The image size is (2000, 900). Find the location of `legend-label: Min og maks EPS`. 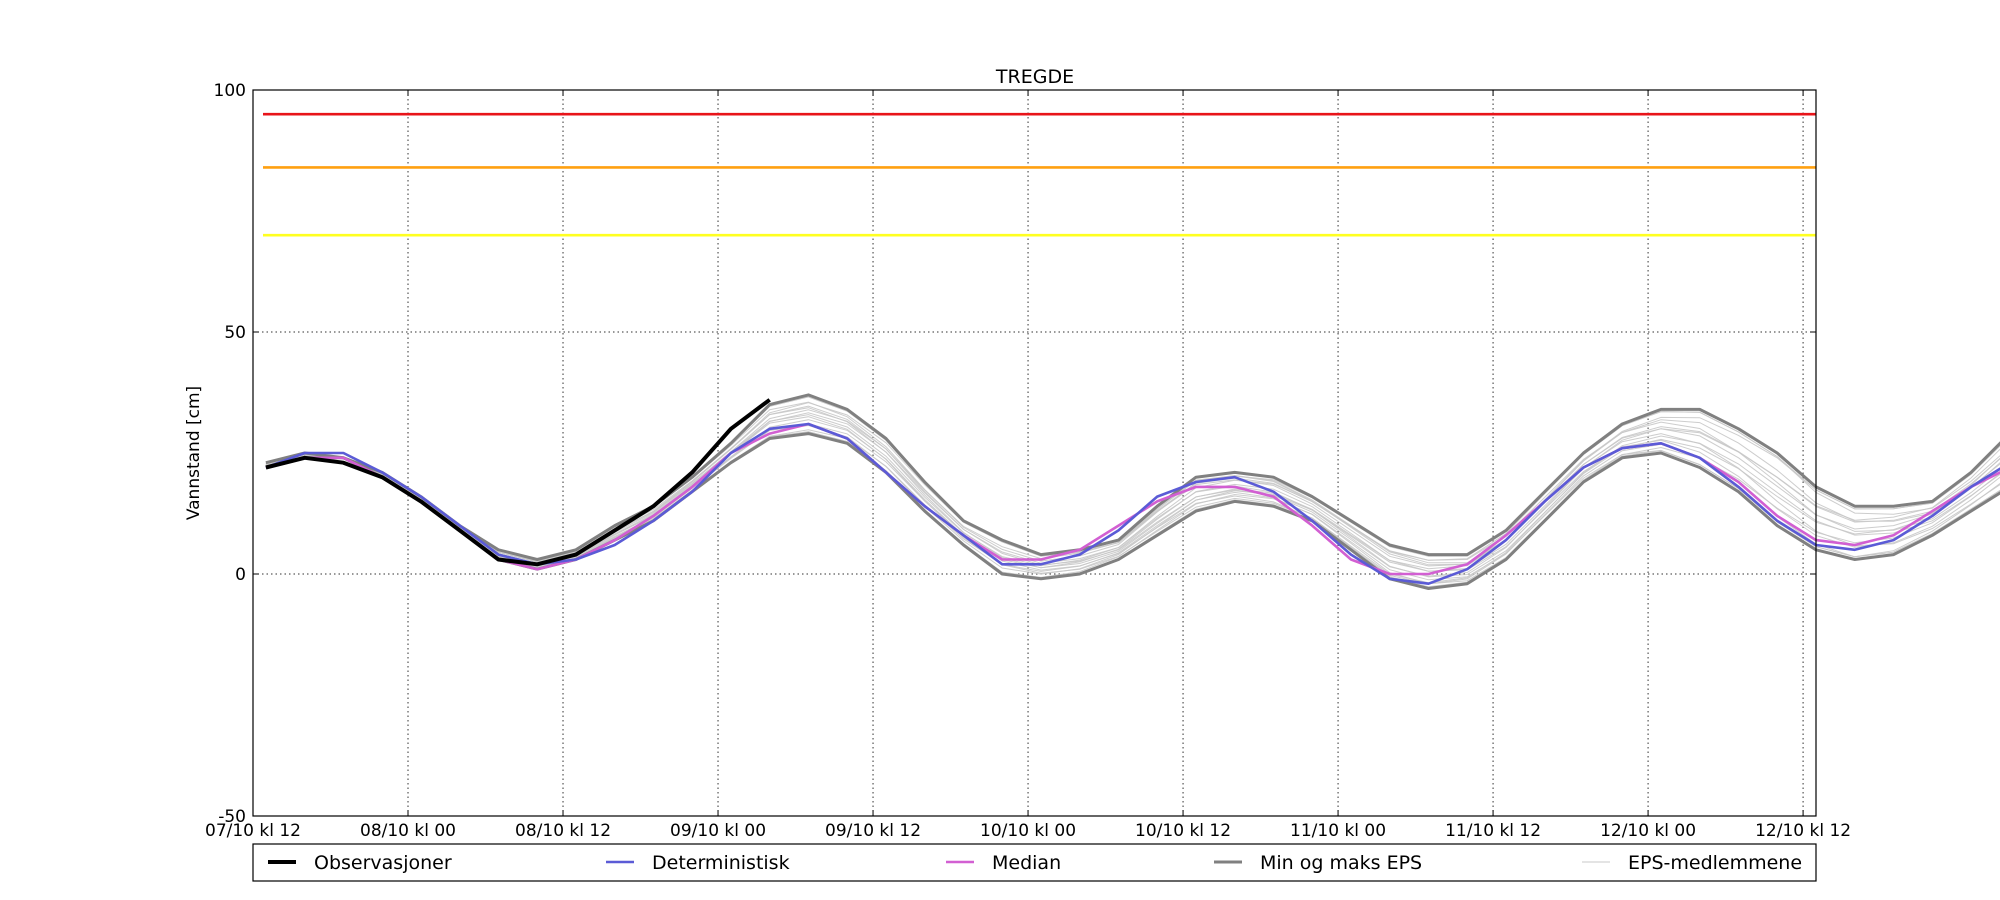

legend-label: Min og maks EPS is located at coordinates (1341, 863).